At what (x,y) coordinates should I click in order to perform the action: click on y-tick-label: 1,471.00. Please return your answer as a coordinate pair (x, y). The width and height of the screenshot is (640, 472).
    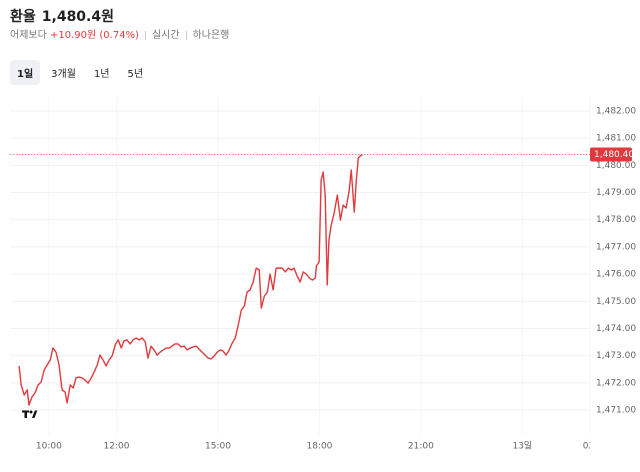
    Looking at the image, I should click on (616, 410).